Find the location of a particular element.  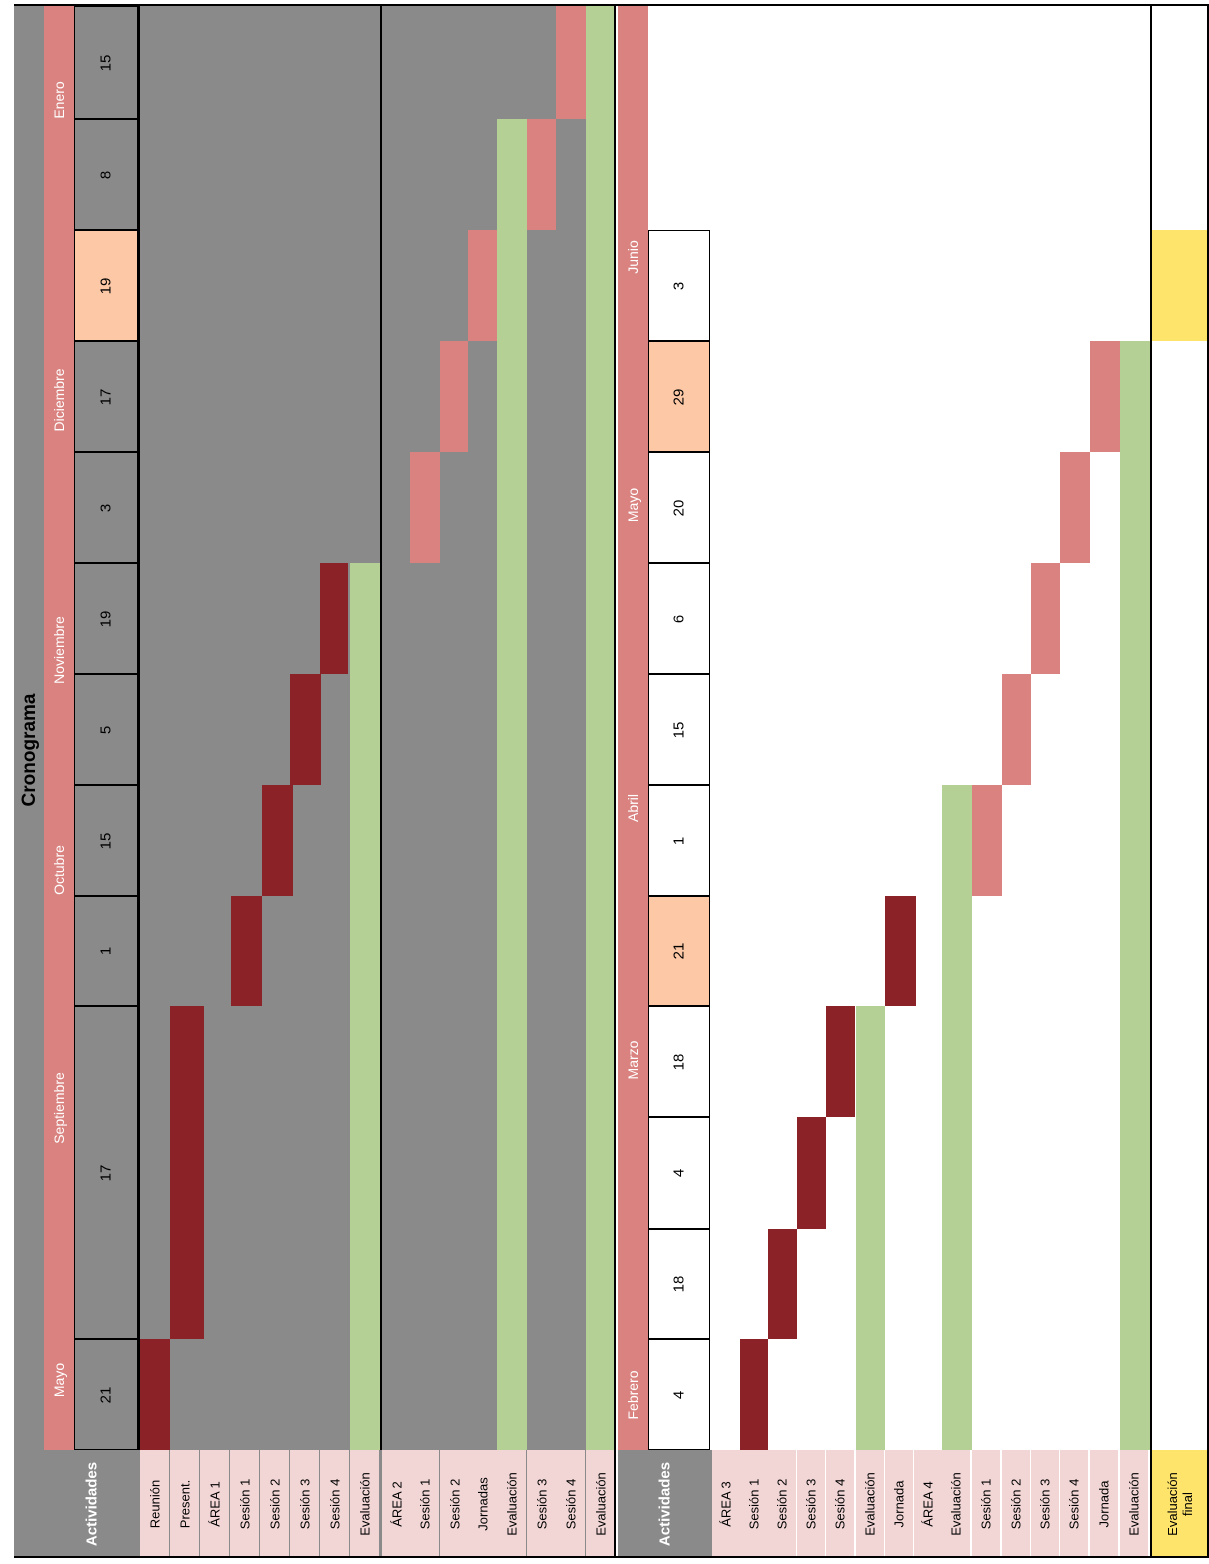

activity-label: Jornadas is located at coordinates (482, 1504).